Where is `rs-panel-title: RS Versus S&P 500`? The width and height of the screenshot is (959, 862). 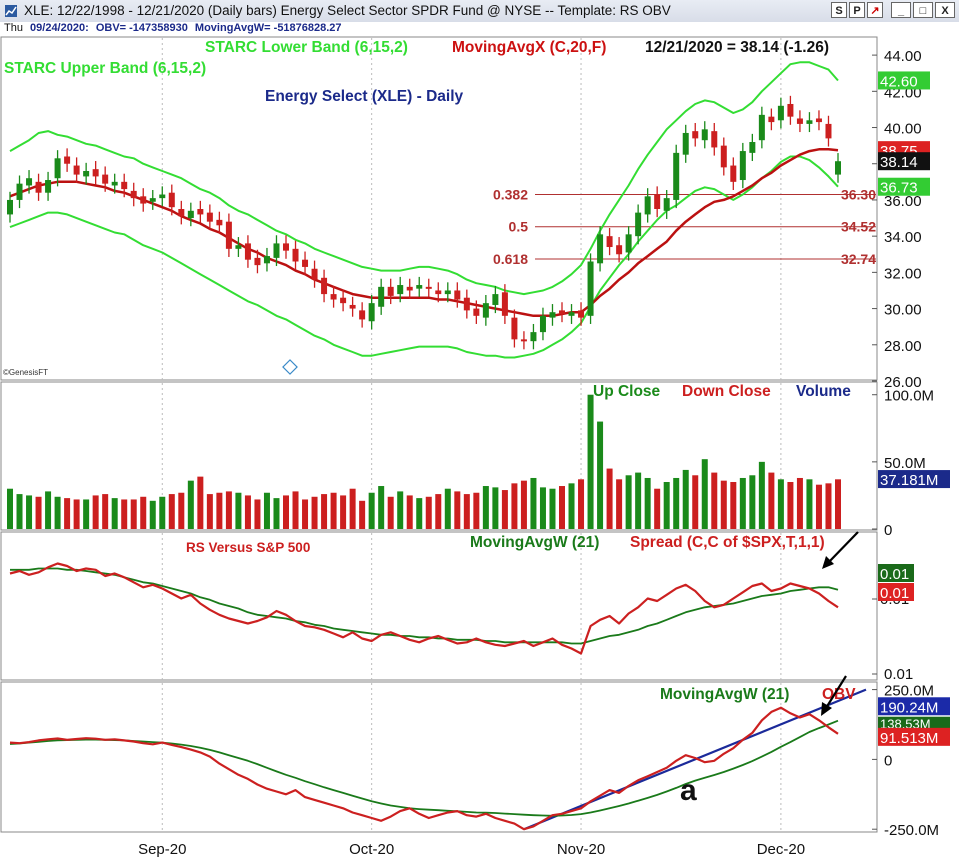
rs-panel-title: RS Versus S&P 500 is located at coordinates (248, 547).